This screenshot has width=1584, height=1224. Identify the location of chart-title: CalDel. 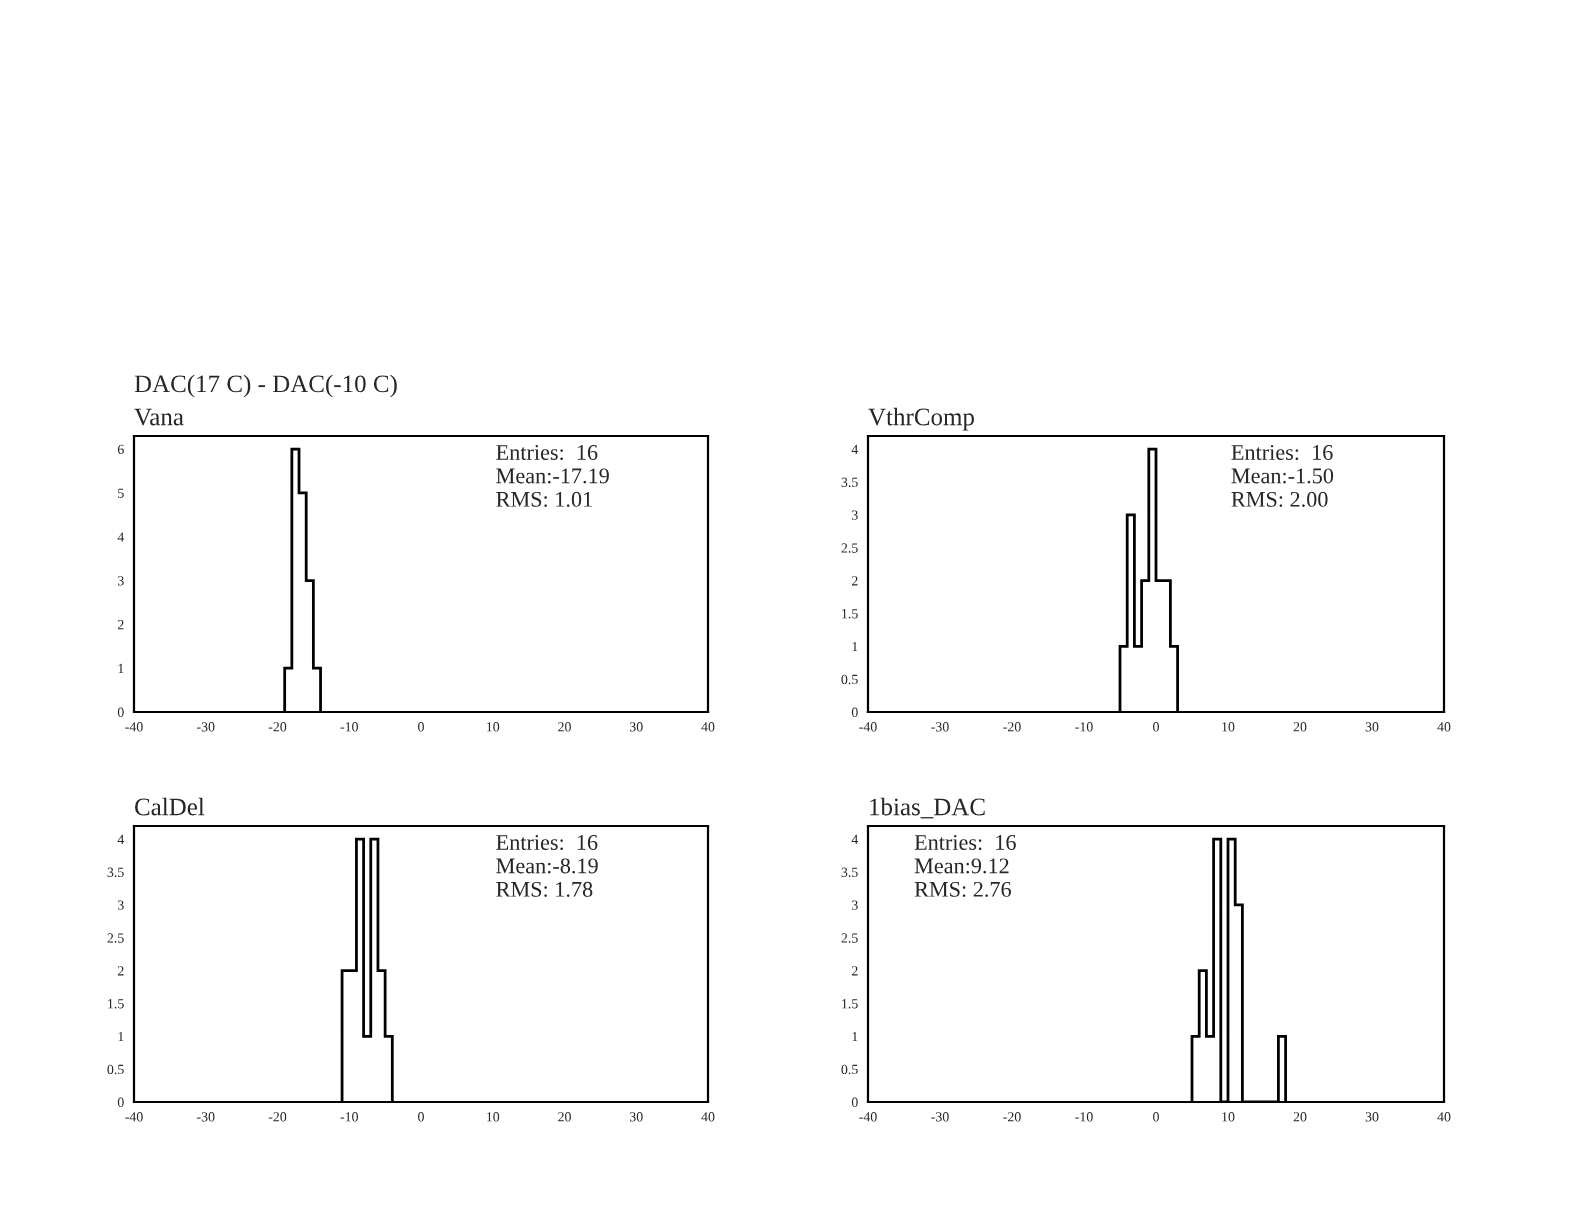
(170, 806).